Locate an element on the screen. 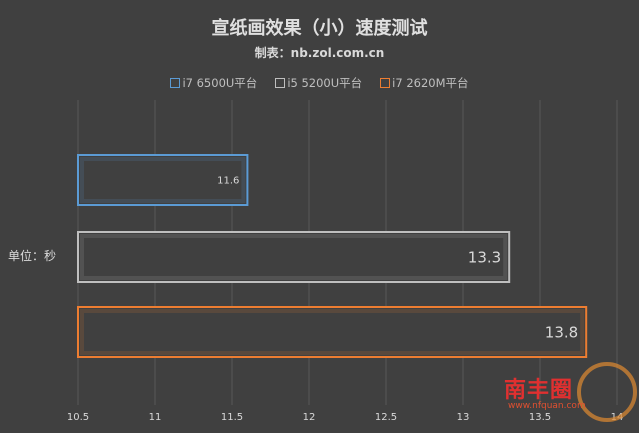 The width and height of the screenshot is (639, 433). legend: i7 6500U平台 i5 5200U平台 i7 2620M平台 is located at coordinates (319, 83).